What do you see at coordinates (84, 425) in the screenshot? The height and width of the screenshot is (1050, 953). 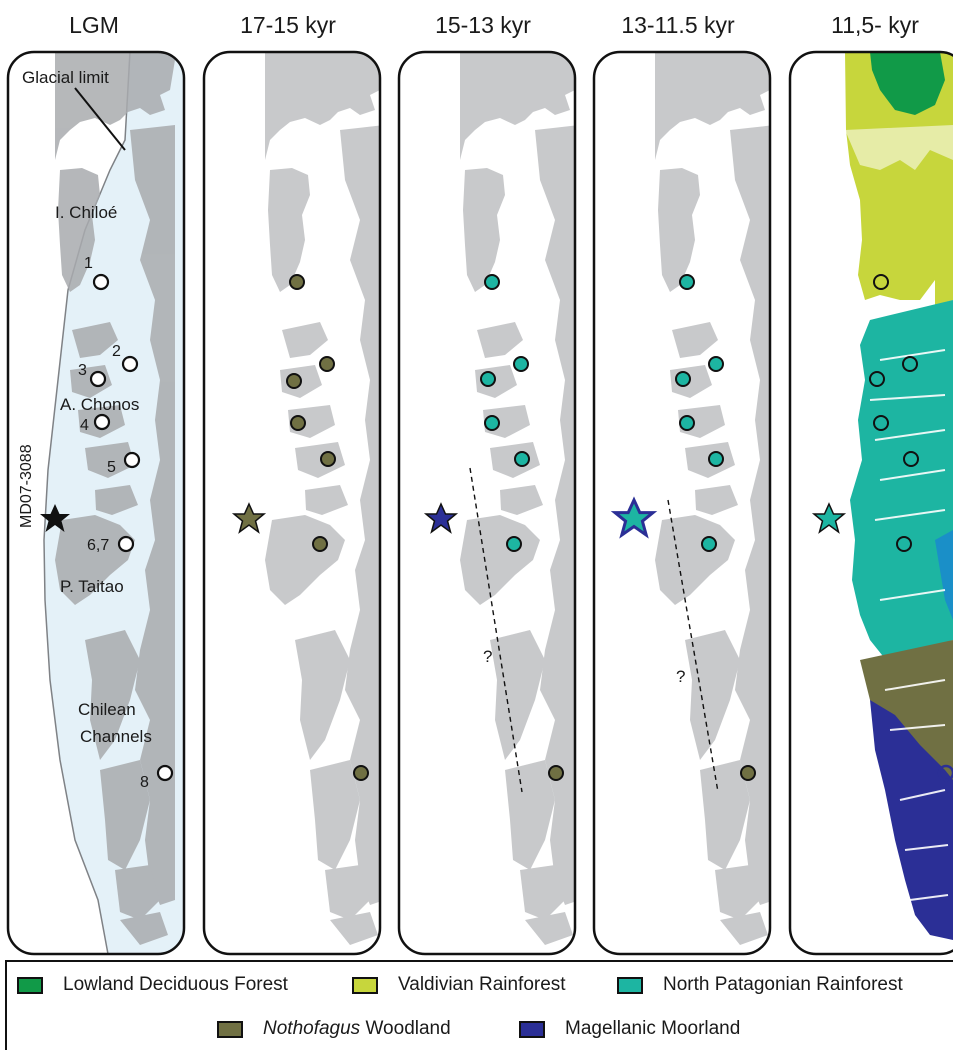 I see `site-label-4: 4` at bounding box center [84, 425].